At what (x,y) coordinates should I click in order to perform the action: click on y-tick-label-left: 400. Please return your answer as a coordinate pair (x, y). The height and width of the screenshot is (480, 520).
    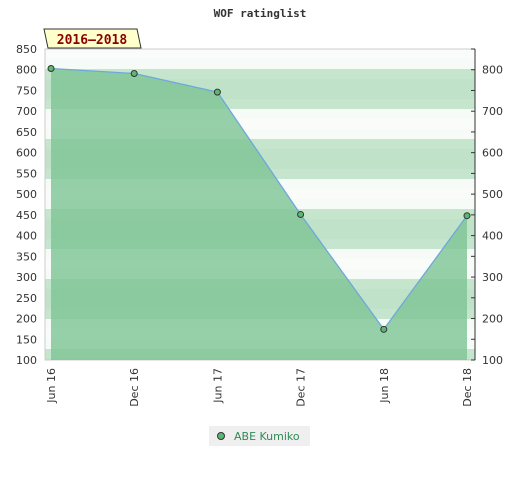
    Looking at the image, I should click on (26, 236).